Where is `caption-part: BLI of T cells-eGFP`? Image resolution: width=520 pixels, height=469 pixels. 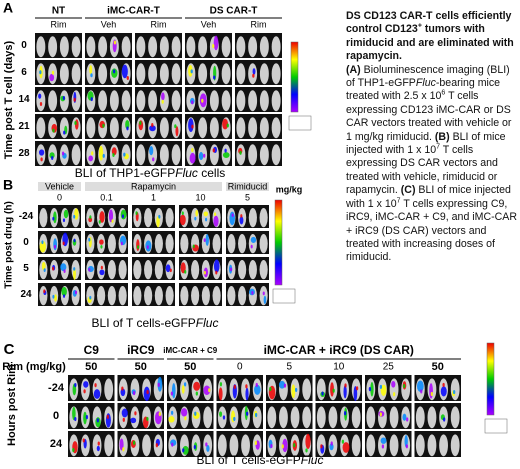 caption-part: BLI of T cells-eGFP is located at coordinates (249, 460).